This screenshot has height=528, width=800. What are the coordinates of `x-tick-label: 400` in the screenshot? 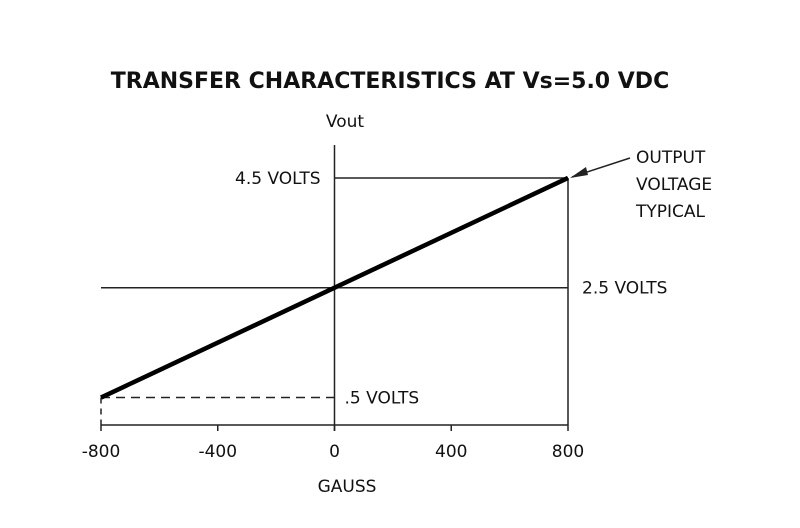 It's located at (451, 452).